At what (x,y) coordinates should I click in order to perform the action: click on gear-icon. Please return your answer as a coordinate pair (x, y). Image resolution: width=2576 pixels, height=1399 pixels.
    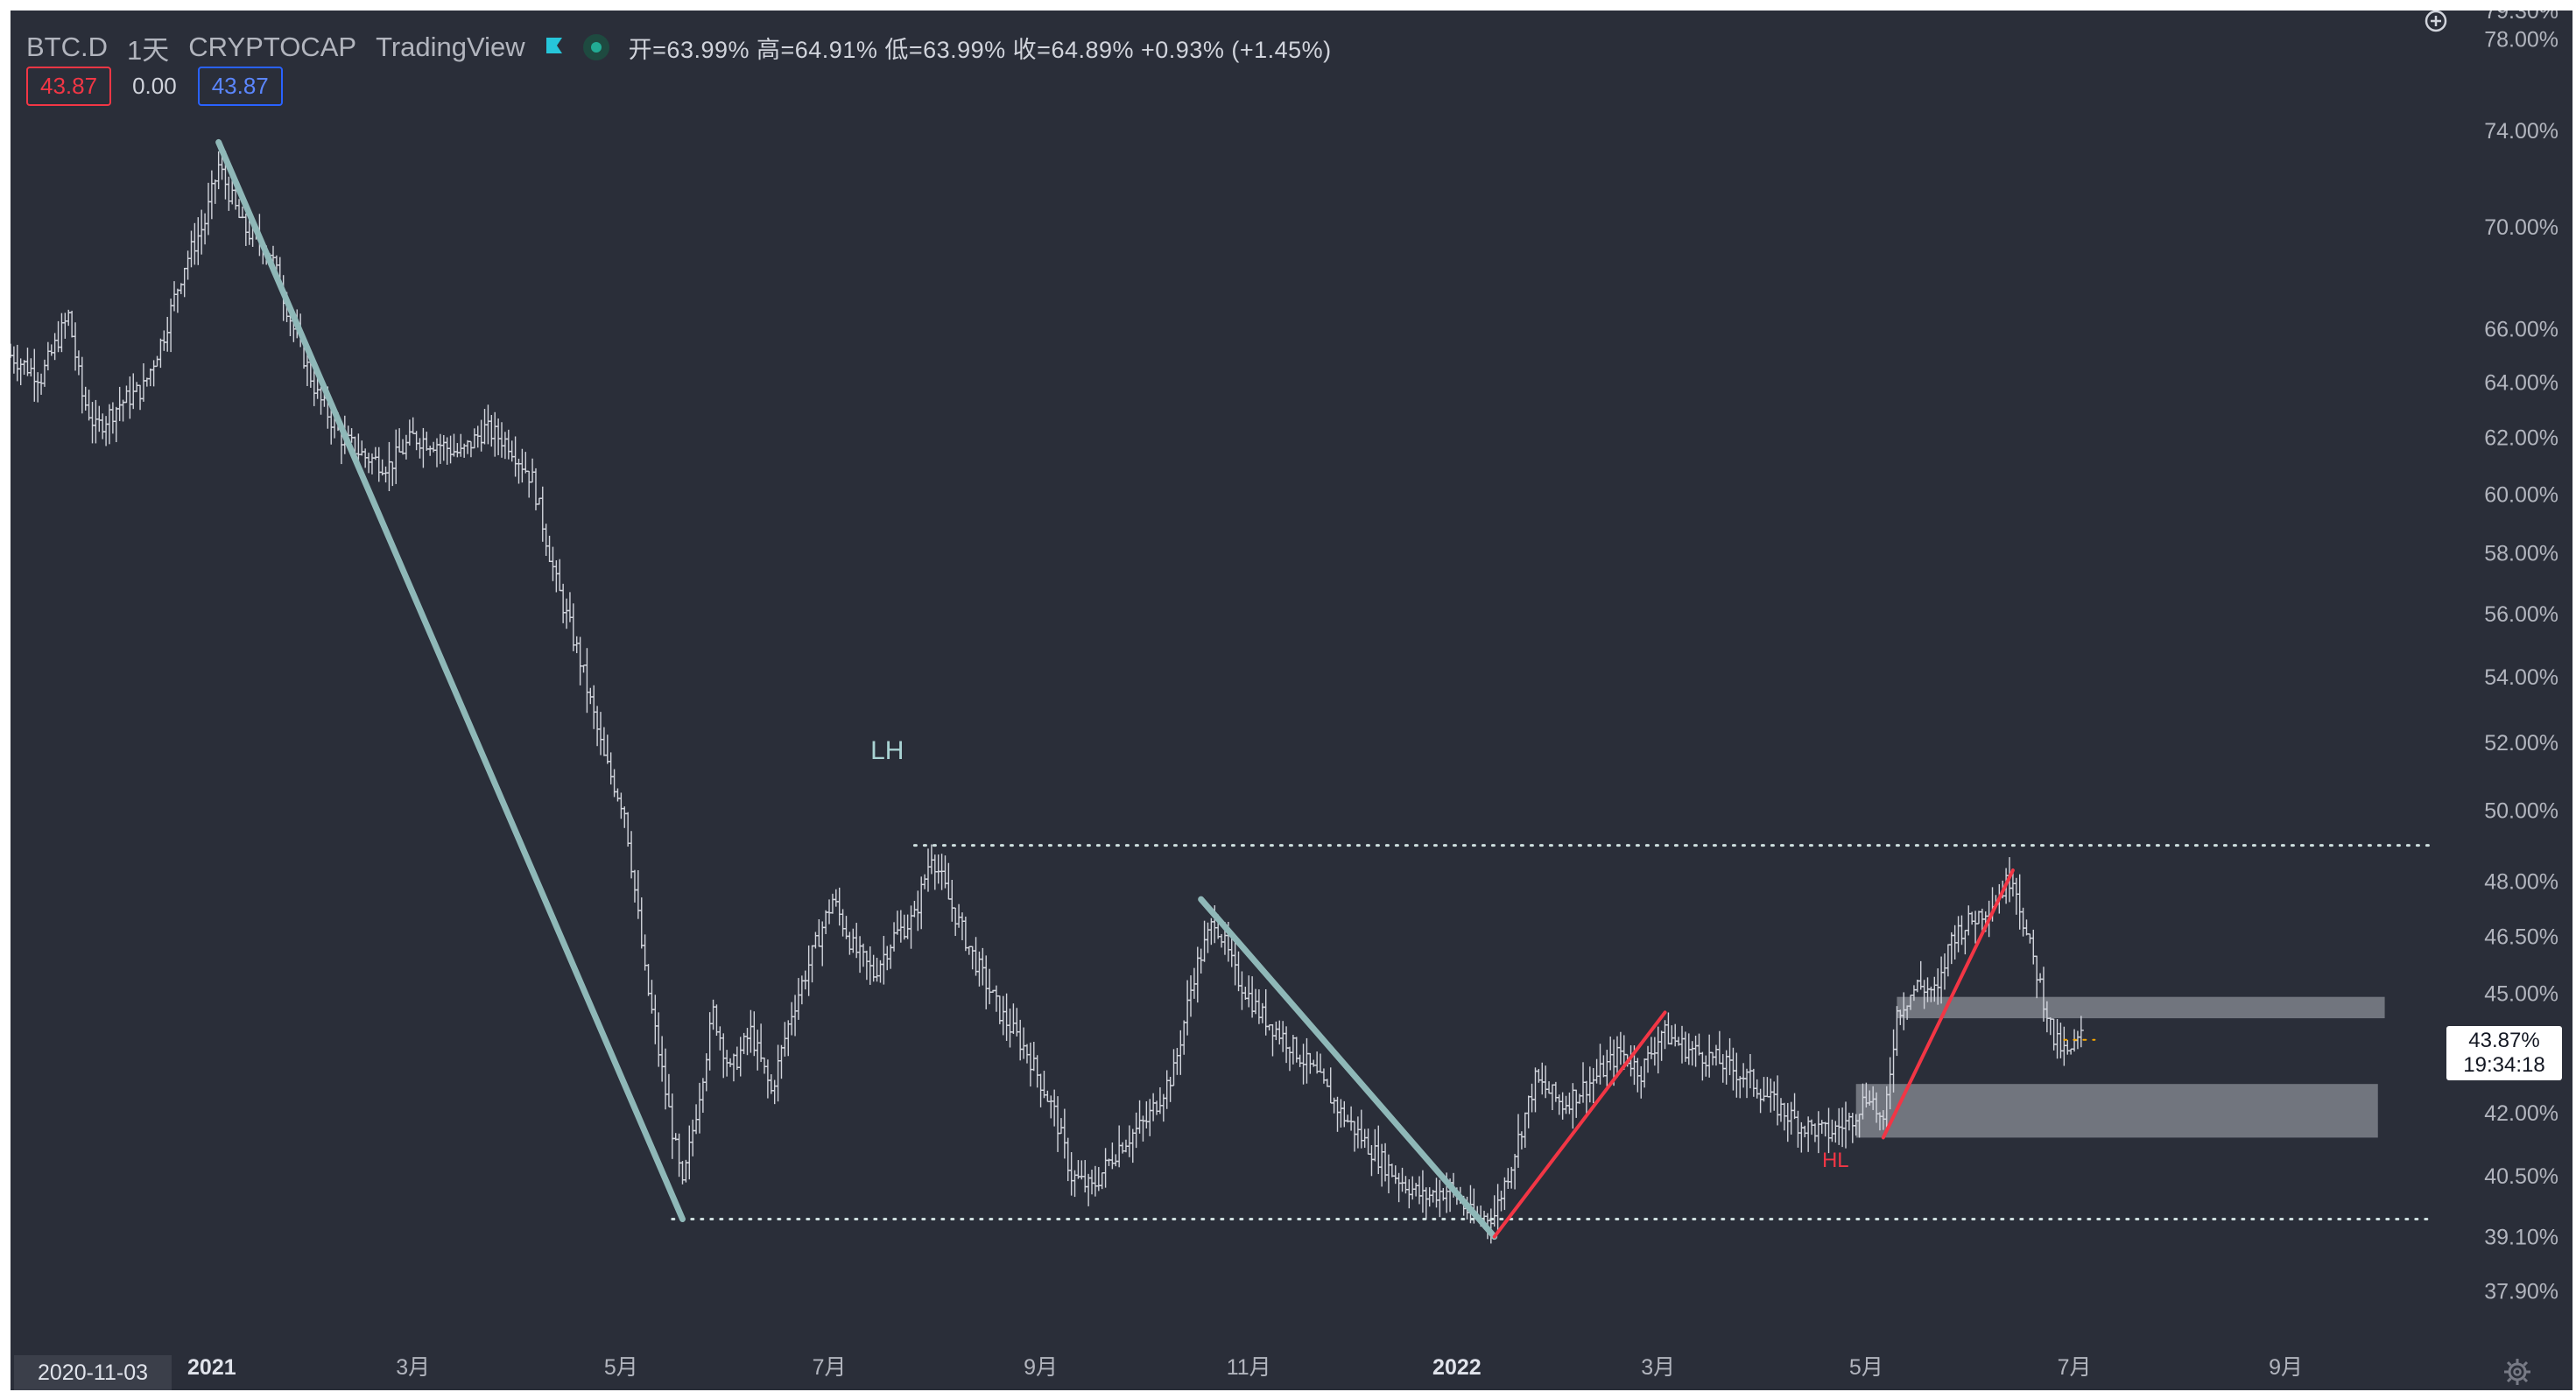
    Looking at the image, I should click on (2517, 1372).